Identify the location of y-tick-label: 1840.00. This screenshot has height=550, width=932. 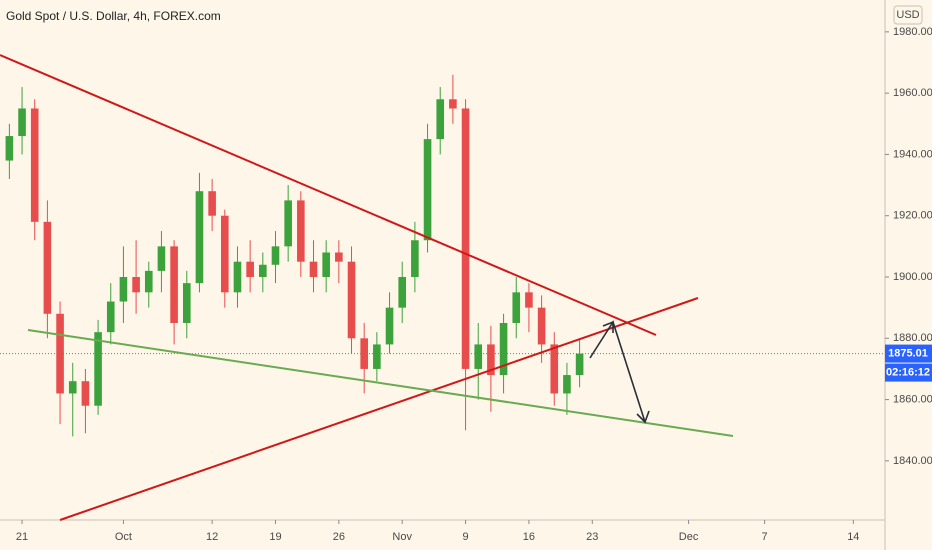
(912, 461).